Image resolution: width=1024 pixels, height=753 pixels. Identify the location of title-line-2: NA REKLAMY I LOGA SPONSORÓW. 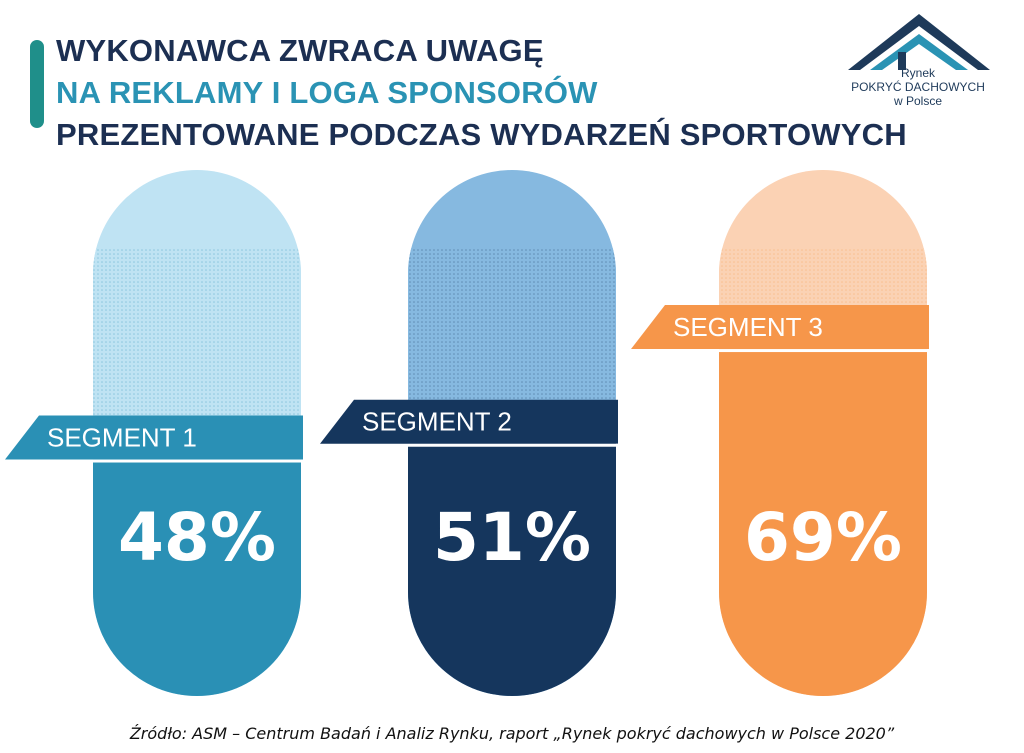
(327, 92).